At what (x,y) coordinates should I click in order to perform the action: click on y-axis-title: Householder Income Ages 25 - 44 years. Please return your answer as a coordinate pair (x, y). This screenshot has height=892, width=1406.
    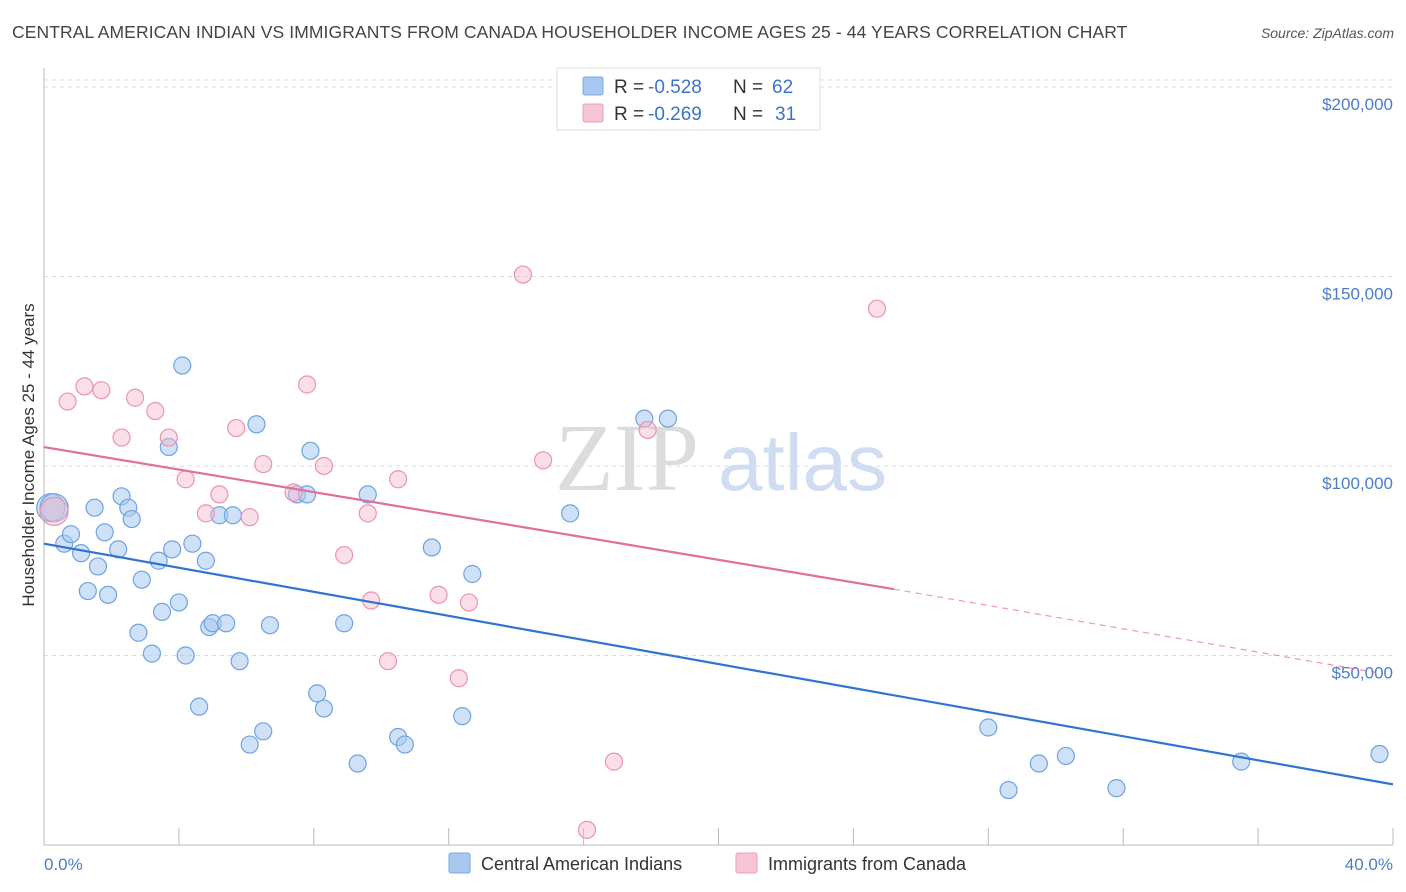
    Looking at the image, I should click on (28, 454).